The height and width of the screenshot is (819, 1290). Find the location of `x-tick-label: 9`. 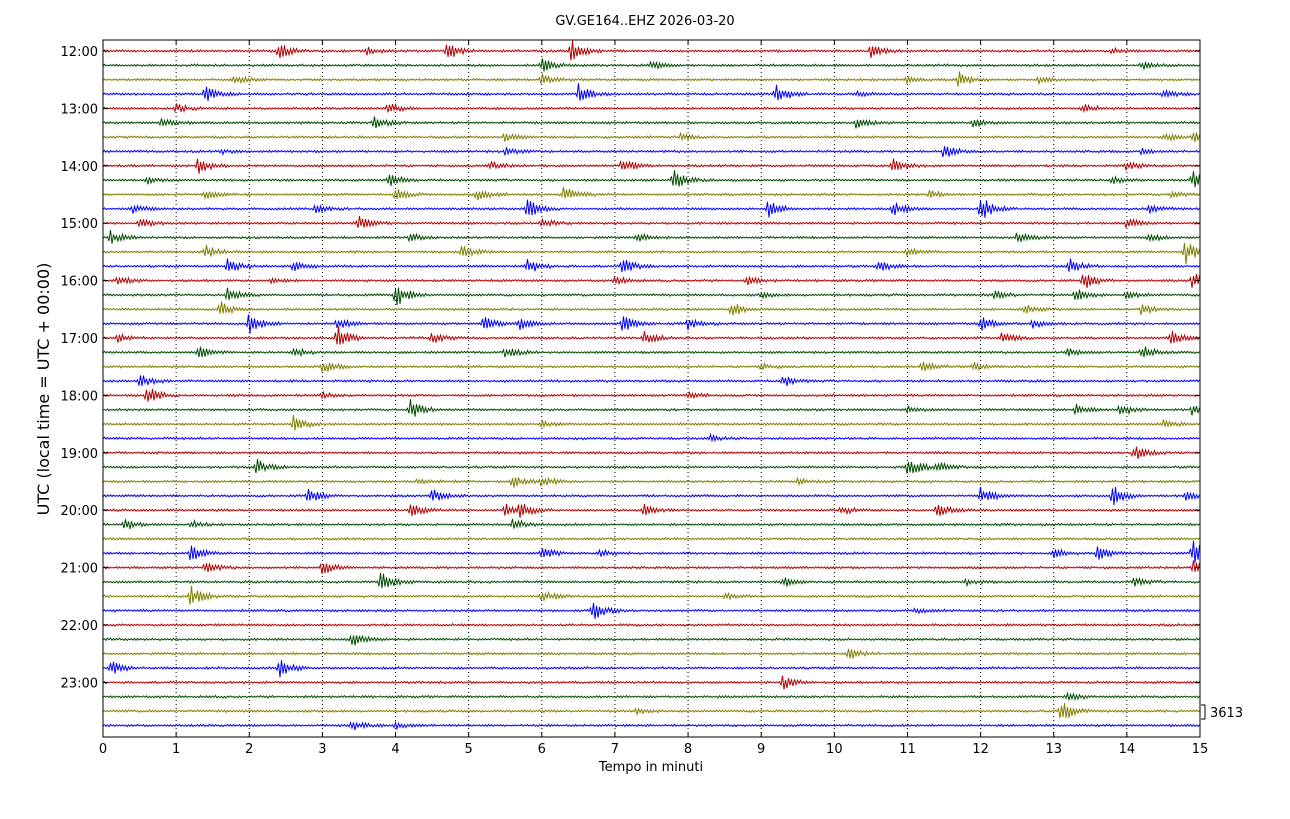

x-tick-label: 9 is located at coordinates (761, 749).